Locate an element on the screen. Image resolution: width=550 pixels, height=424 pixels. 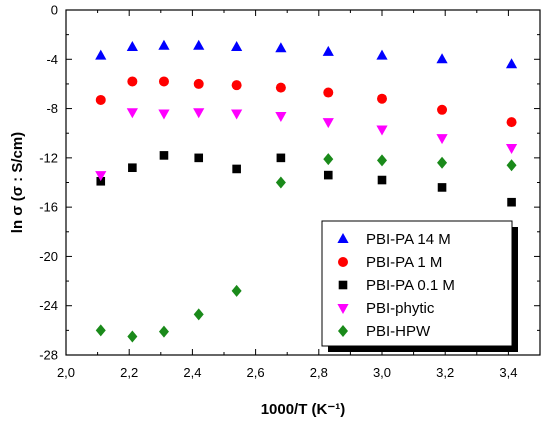
legend-label: PBI-HPW is located at coordinates (398, 331).